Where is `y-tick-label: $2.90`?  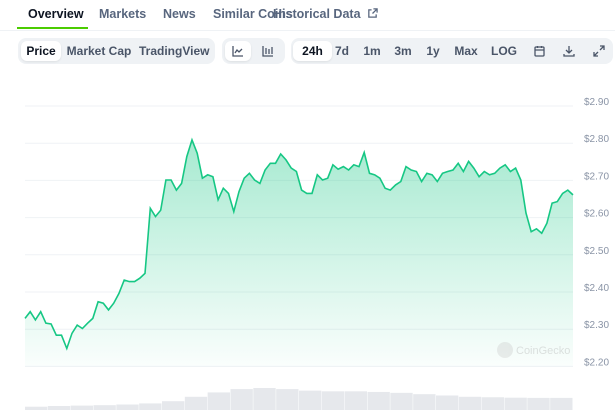
y-tick-label: $2.90 is located at coordinates (596, 102).